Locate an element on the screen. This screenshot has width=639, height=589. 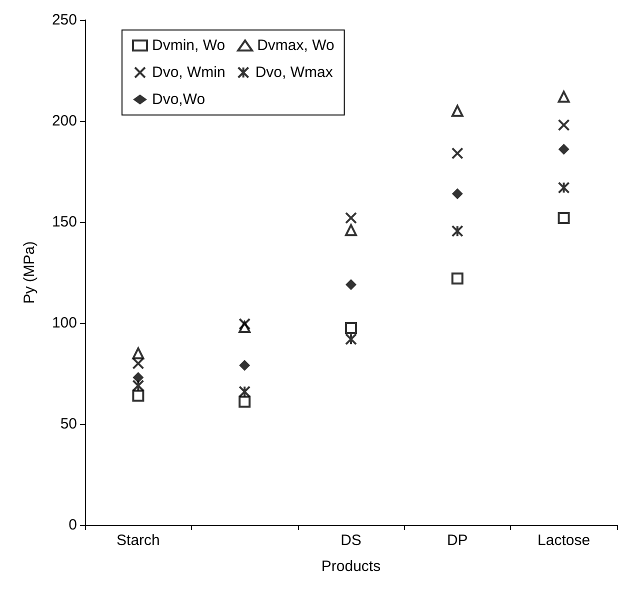
x-axis-title: Products is located at coordinates (351, 566).